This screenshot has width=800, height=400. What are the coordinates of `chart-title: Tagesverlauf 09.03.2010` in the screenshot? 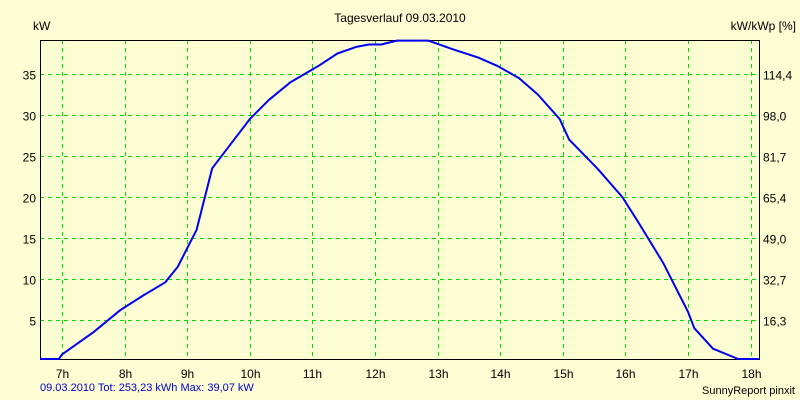 It's located at (400, 18).